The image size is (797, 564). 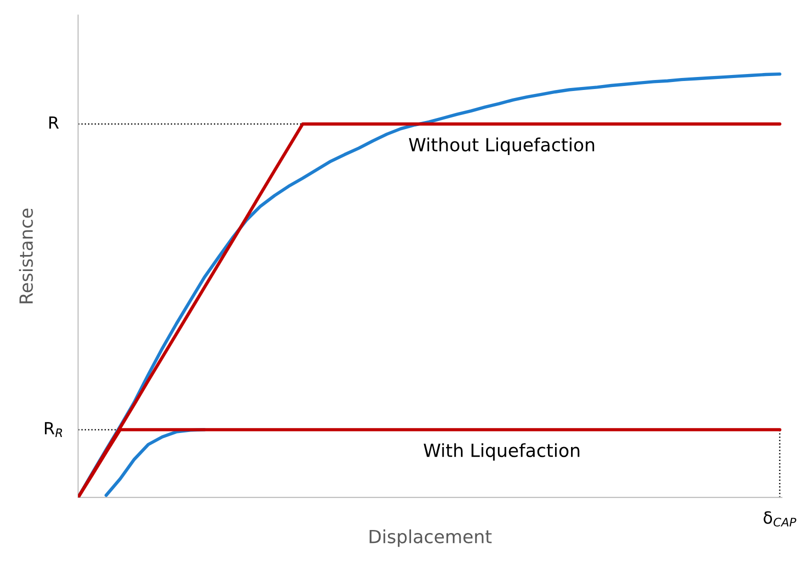 I want to click on y-axis-title: Resistance, so click(x=25, y=256).